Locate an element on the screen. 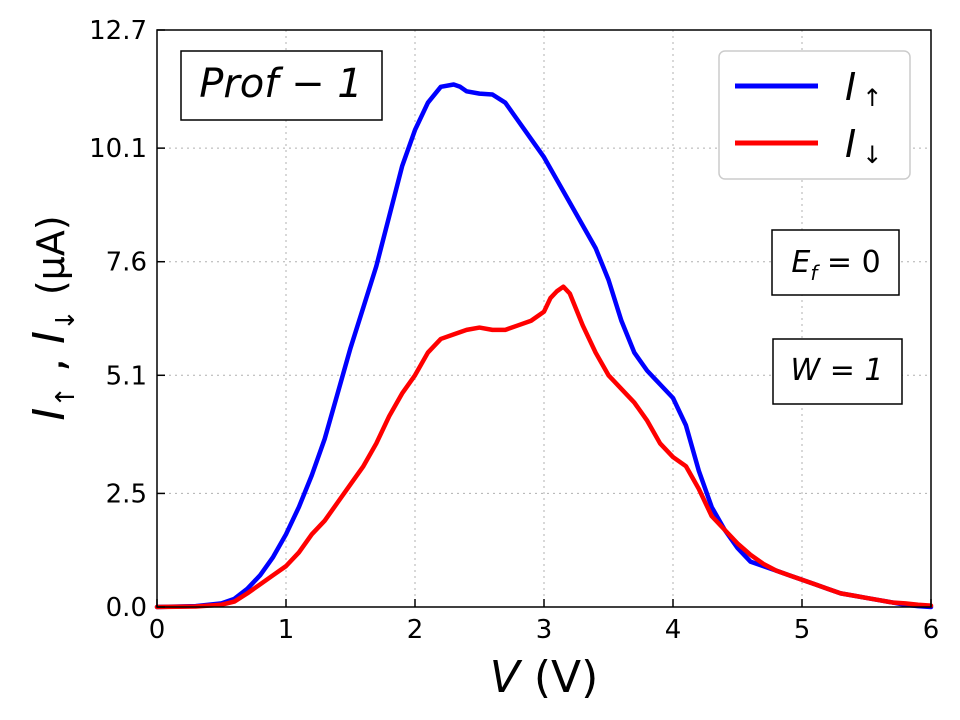  y-axis-label: I↑ , I↓(μA) is located at coordinates (52, 317).